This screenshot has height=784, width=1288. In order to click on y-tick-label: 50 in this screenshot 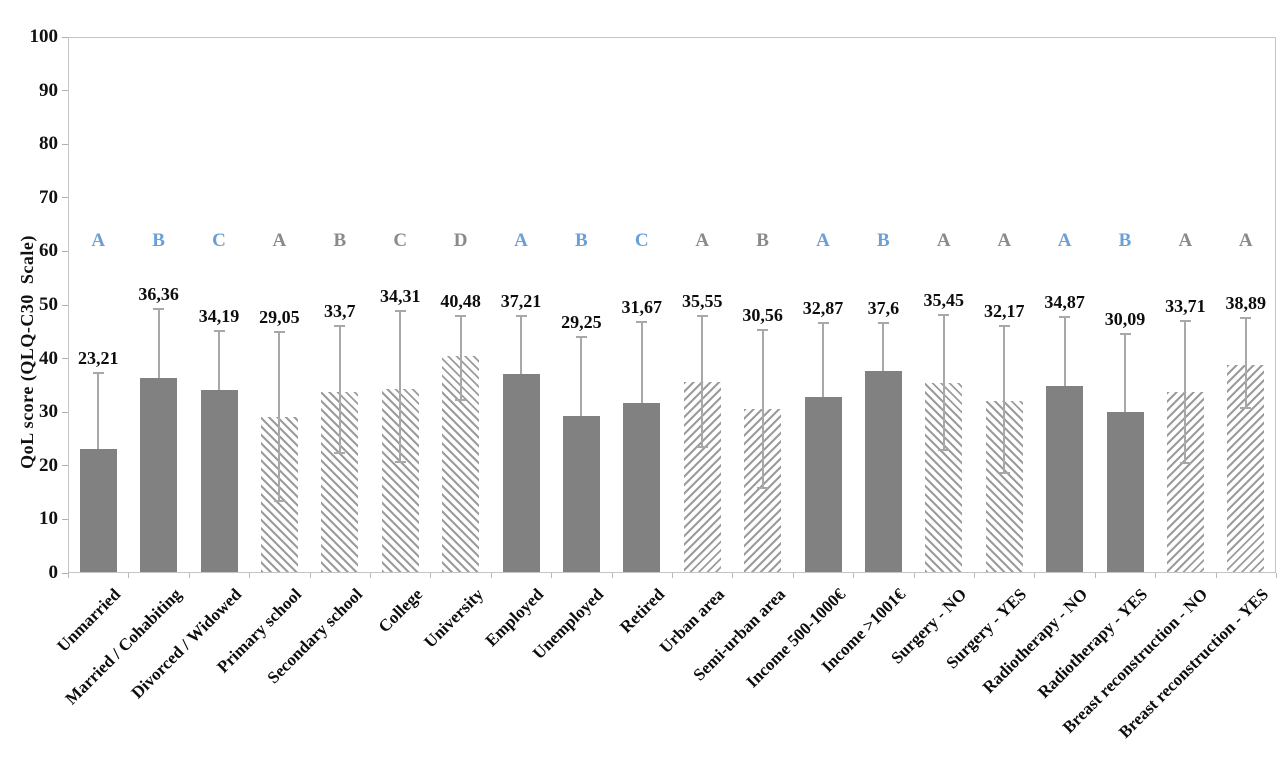, I will do `click(48, 304)`.